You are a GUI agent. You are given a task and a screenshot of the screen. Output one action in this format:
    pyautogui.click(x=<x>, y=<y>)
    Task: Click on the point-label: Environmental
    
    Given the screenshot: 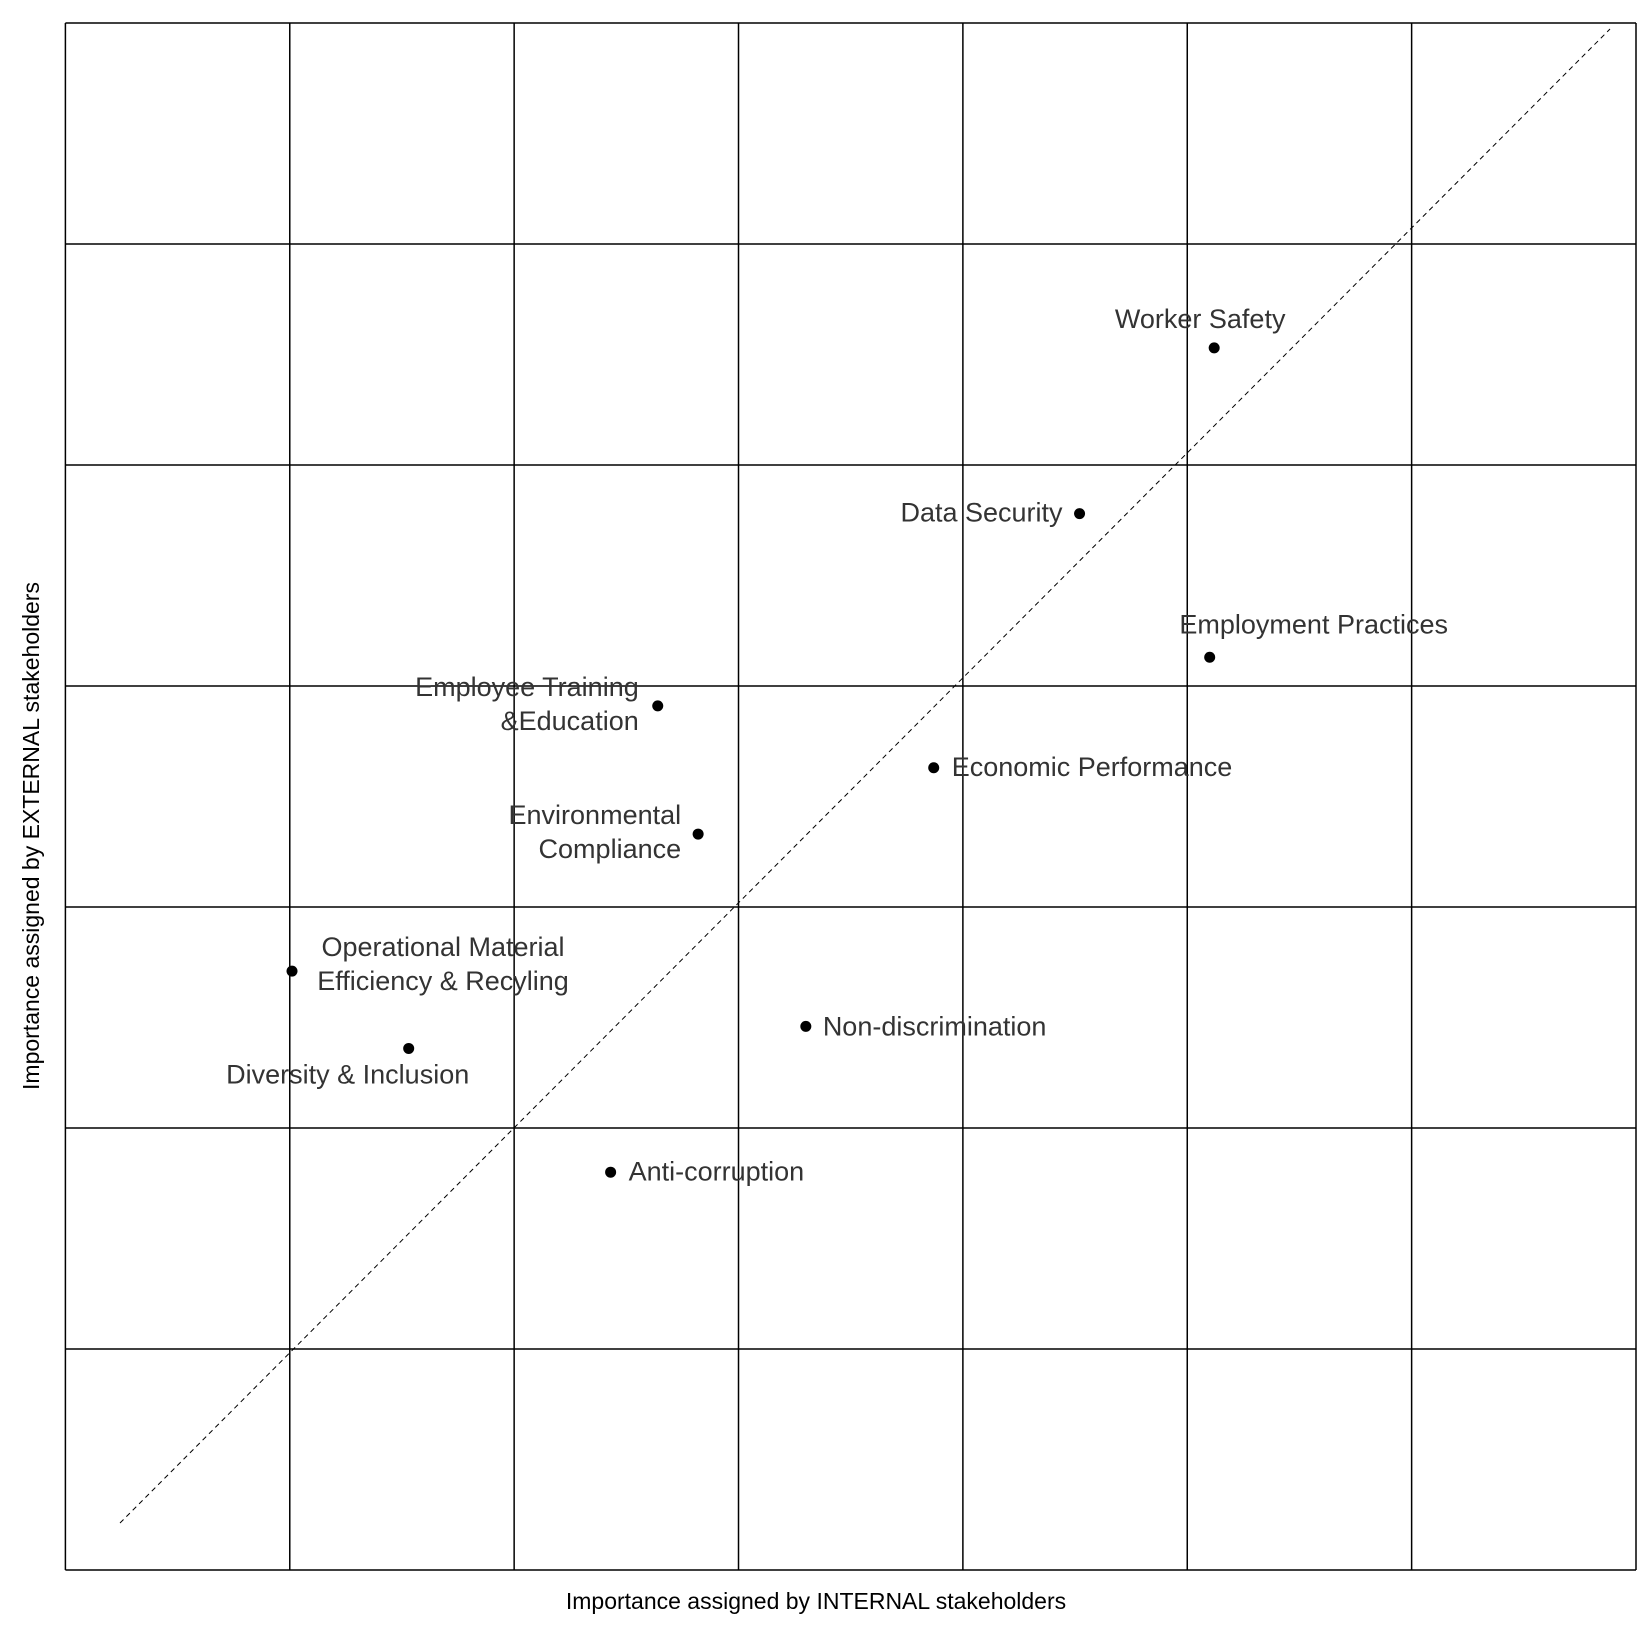 What is the action you would take?
    pyautogui.click(x=595, y=815)
    